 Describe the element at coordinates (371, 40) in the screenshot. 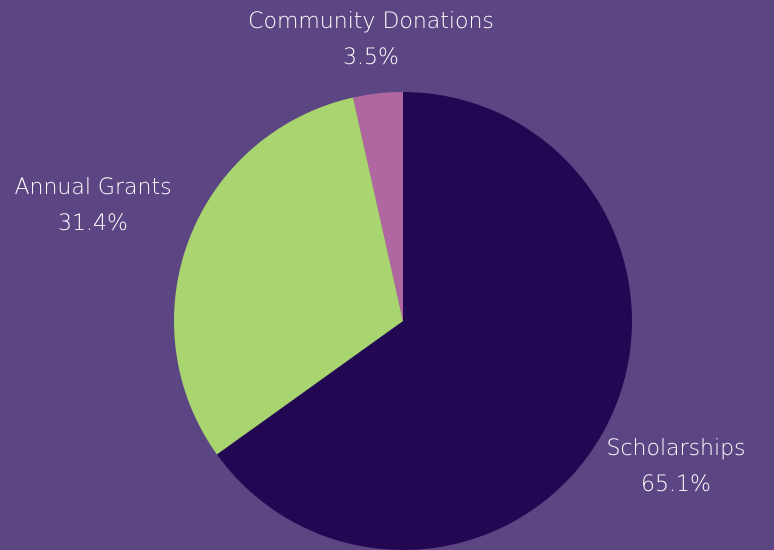

I see `label-community-donations: Community Donations 3.5%` at that location.